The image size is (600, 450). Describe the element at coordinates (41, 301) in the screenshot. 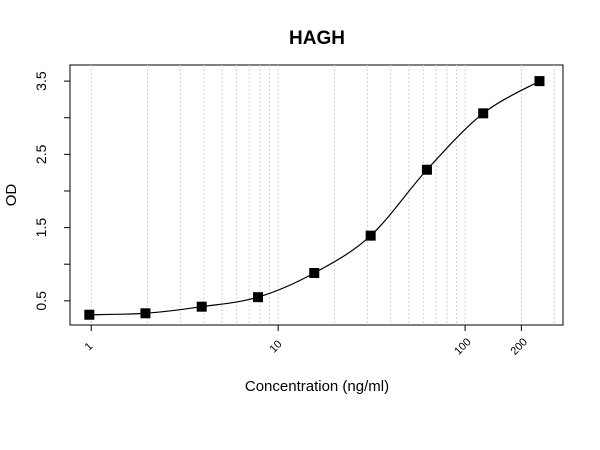

I see `y-tick-label: 0.5` at that location.